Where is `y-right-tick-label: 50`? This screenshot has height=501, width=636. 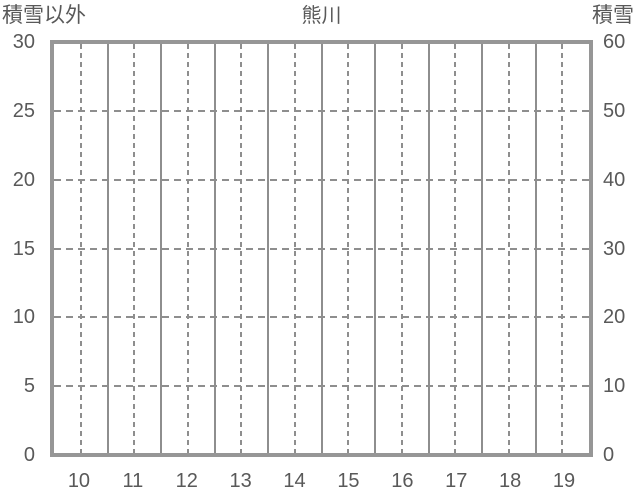
y-right-tick-label: 50 is located at coordinates (614, 110).